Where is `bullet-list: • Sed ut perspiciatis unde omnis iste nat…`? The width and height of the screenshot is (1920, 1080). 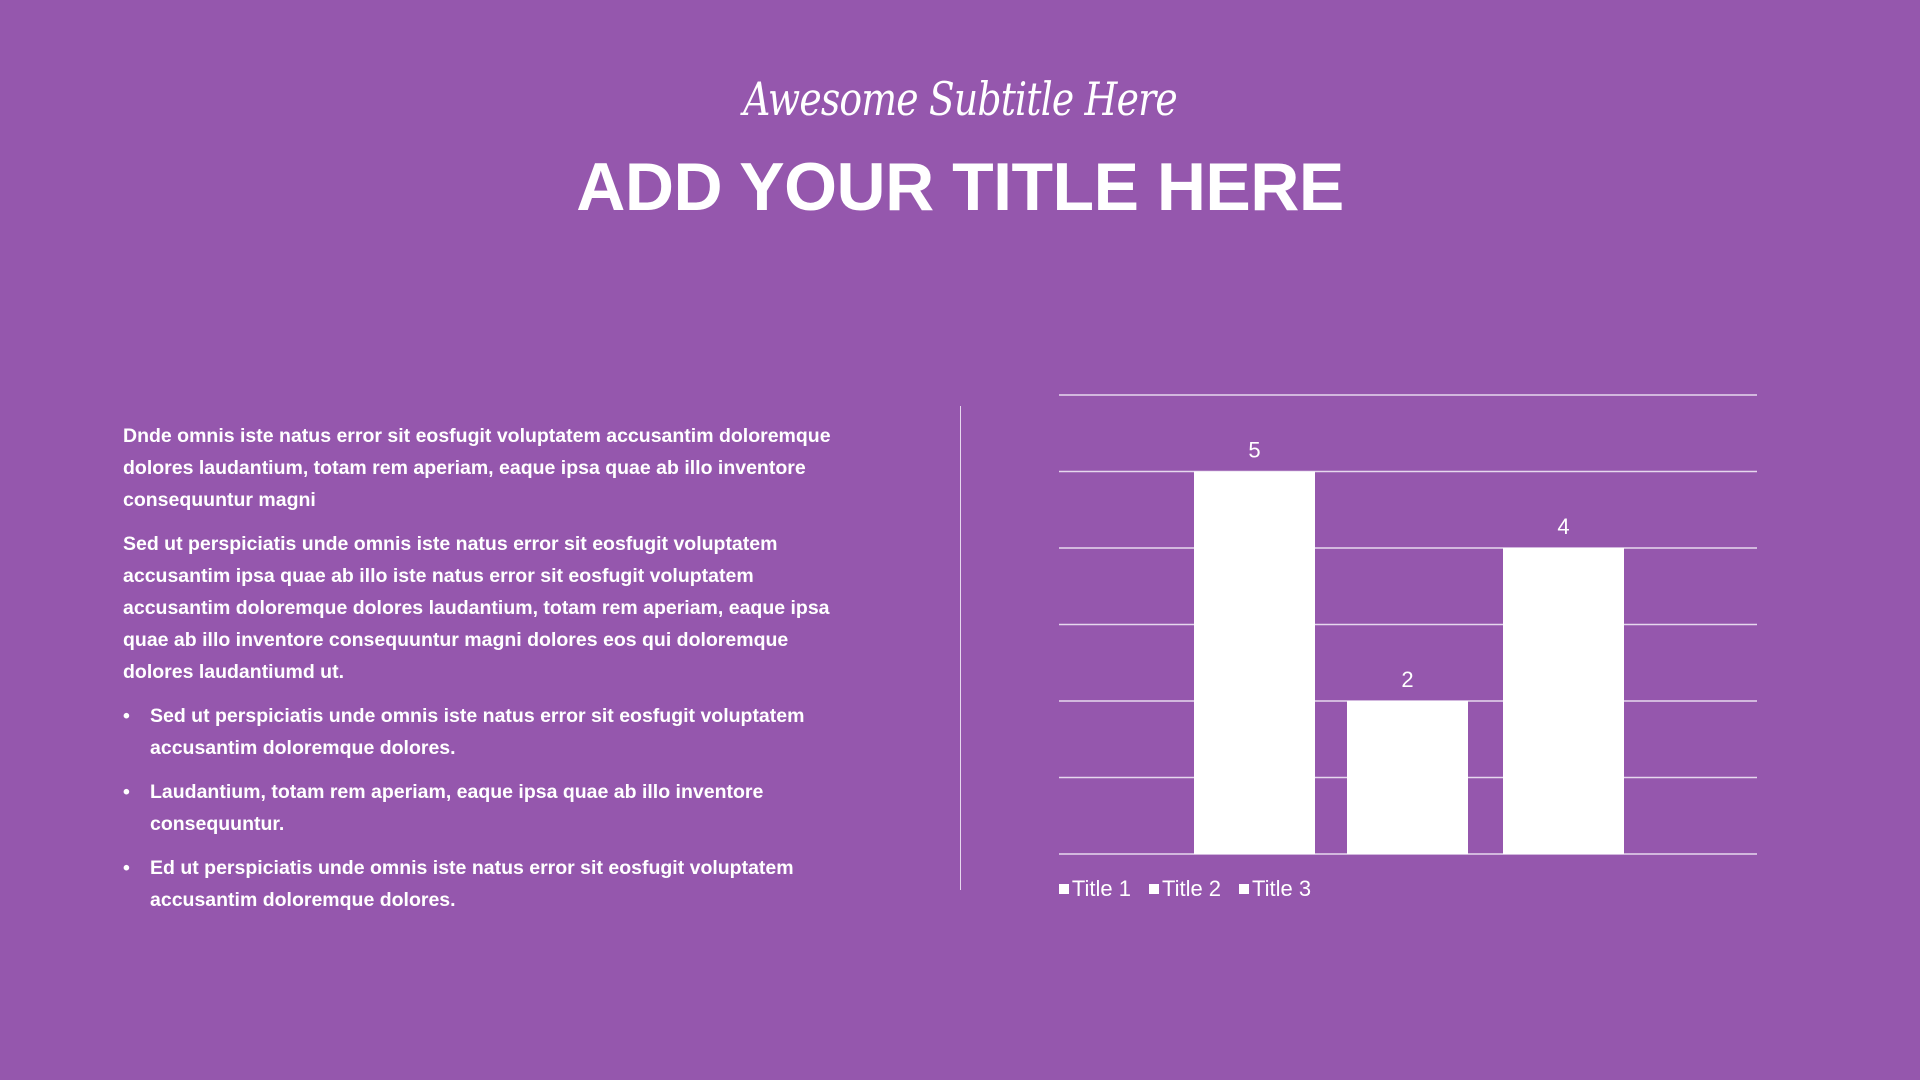
bullet-list: • Sed ut perspiciatis unde omnis iste nat… is located at coordinates (493, 808).